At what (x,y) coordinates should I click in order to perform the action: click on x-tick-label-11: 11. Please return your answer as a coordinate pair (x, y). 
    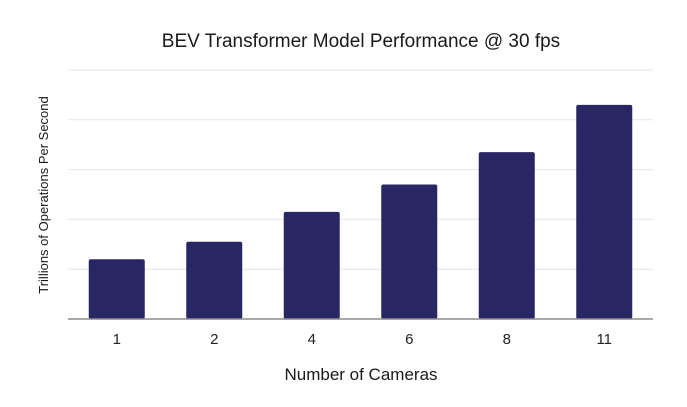
    Looking at the image, I should click on (604, 339).